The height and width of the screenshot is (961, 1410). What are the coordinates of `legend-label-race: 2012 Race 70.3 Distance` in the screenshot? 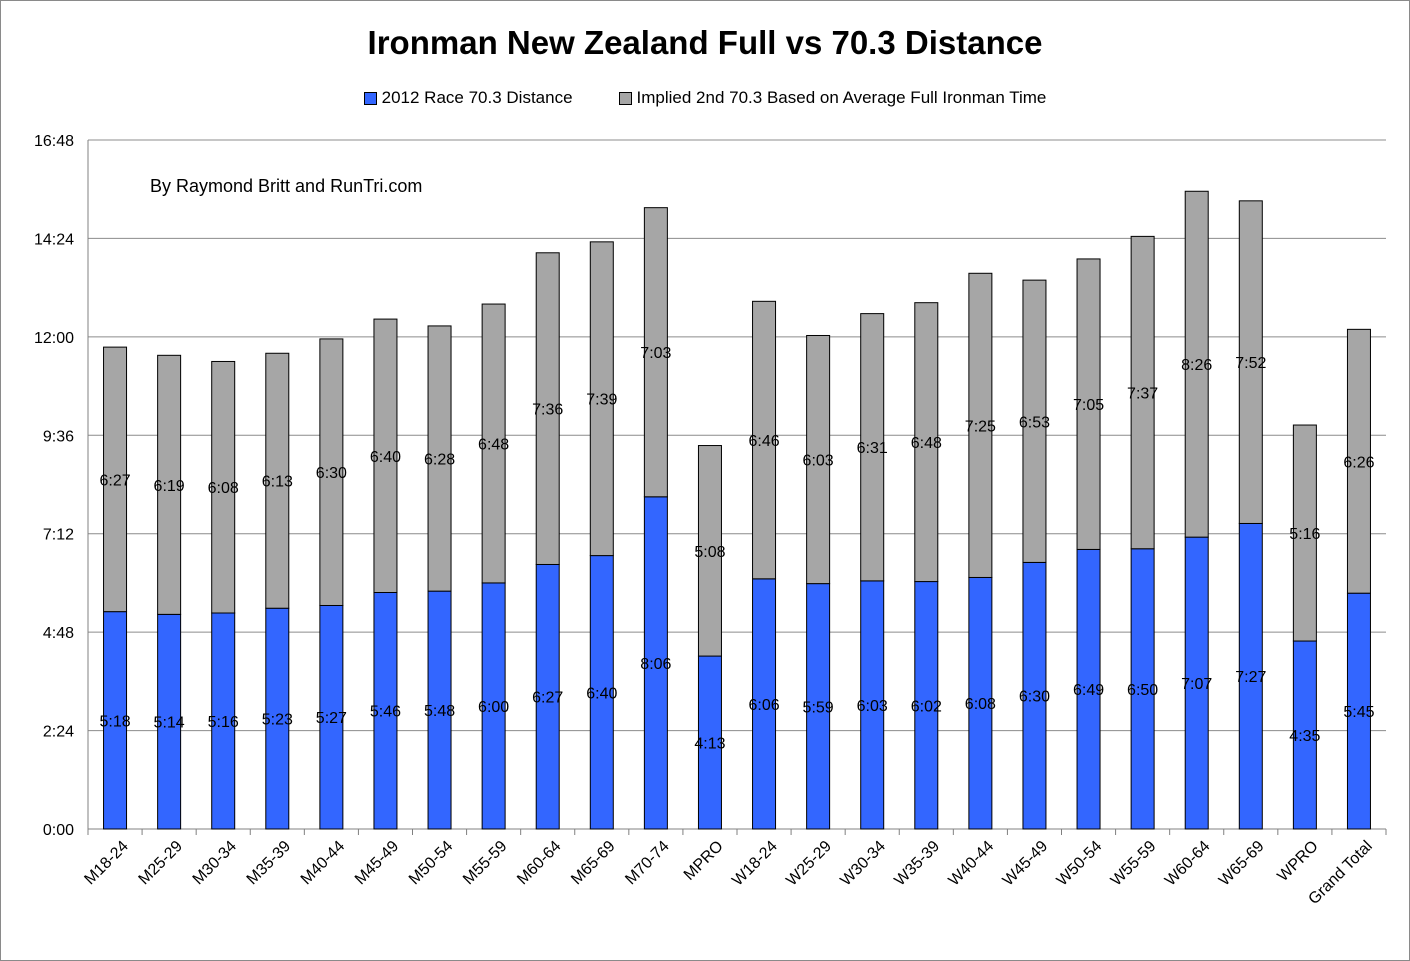 It's located at (477, 97).